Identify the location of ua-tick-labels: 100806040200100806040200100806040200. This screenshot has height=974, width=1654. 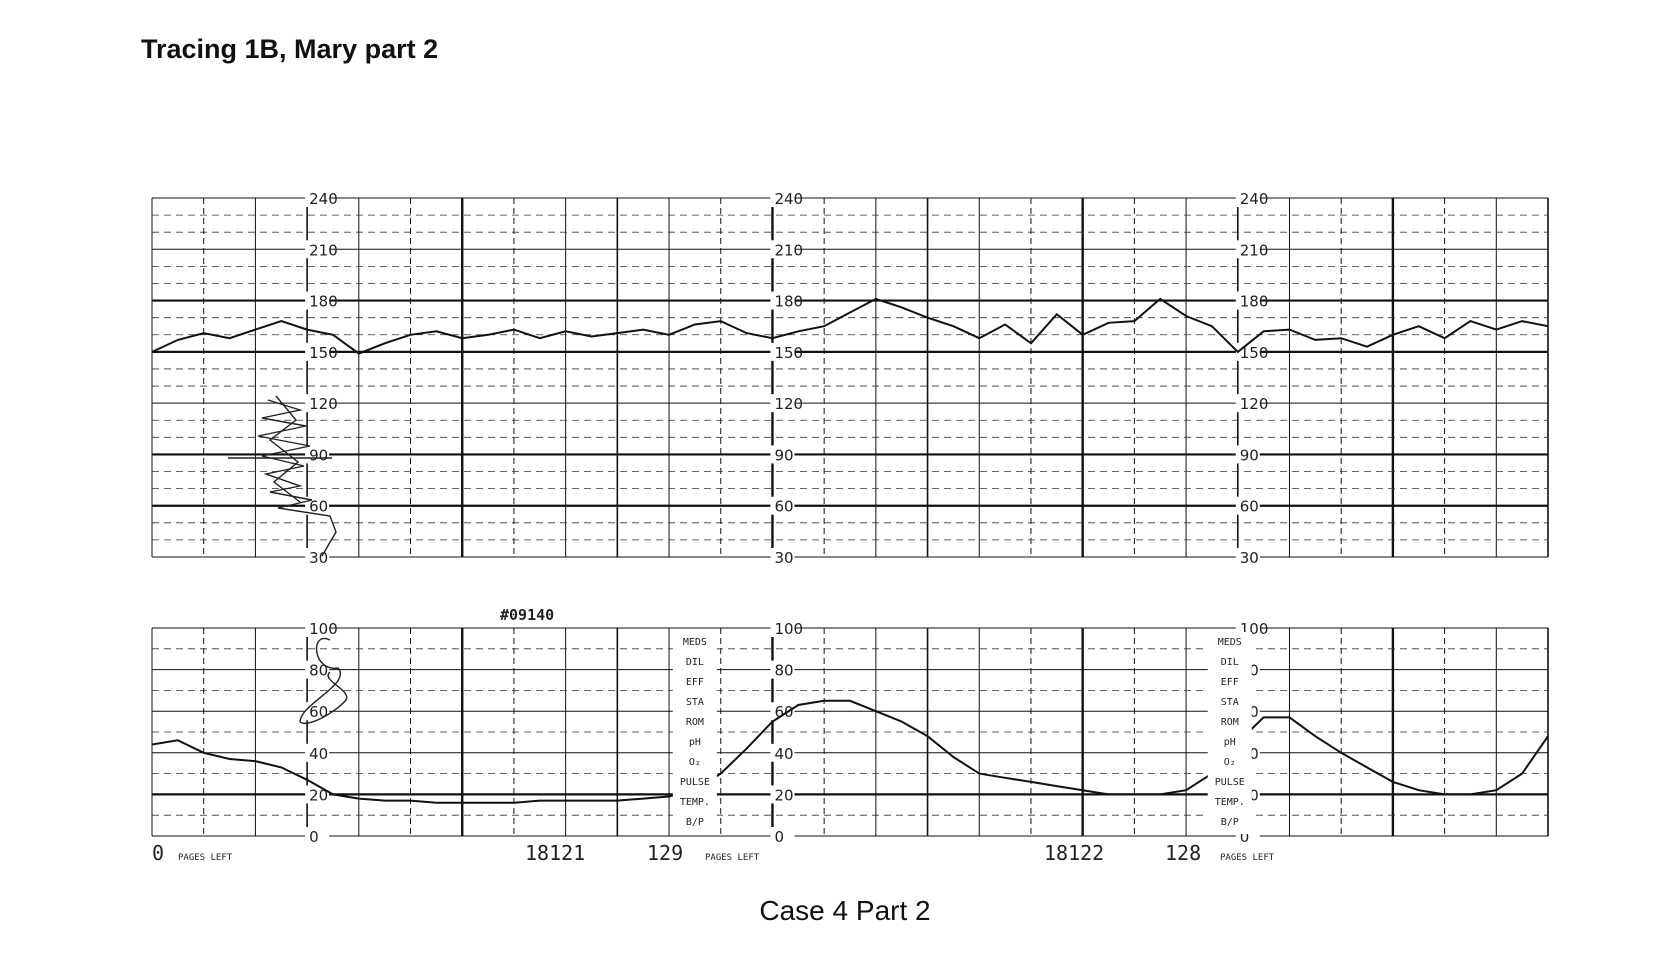
(786, 732).